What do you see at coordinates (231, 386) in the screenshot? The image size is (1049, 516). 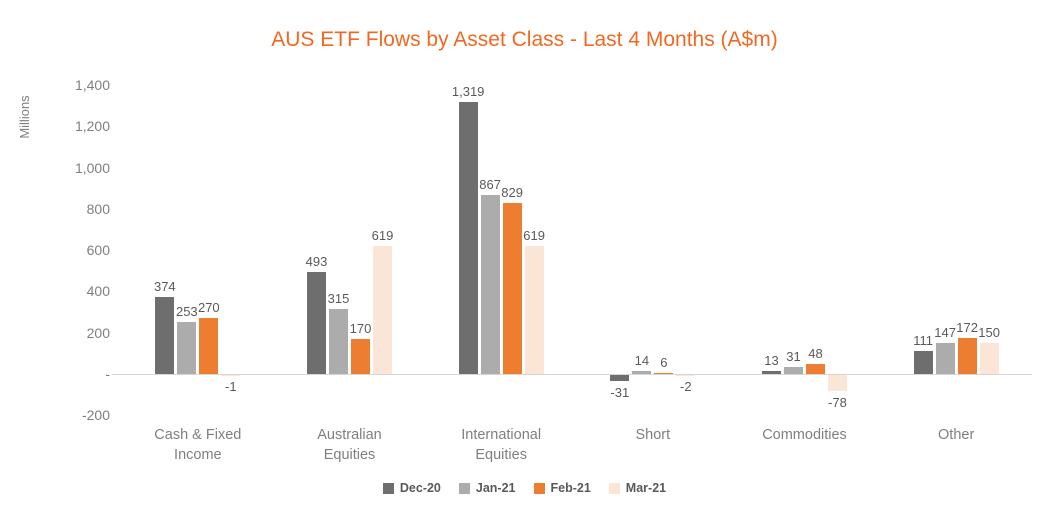 I see `bar-value-label: -1` at bounding box center [231, 386].